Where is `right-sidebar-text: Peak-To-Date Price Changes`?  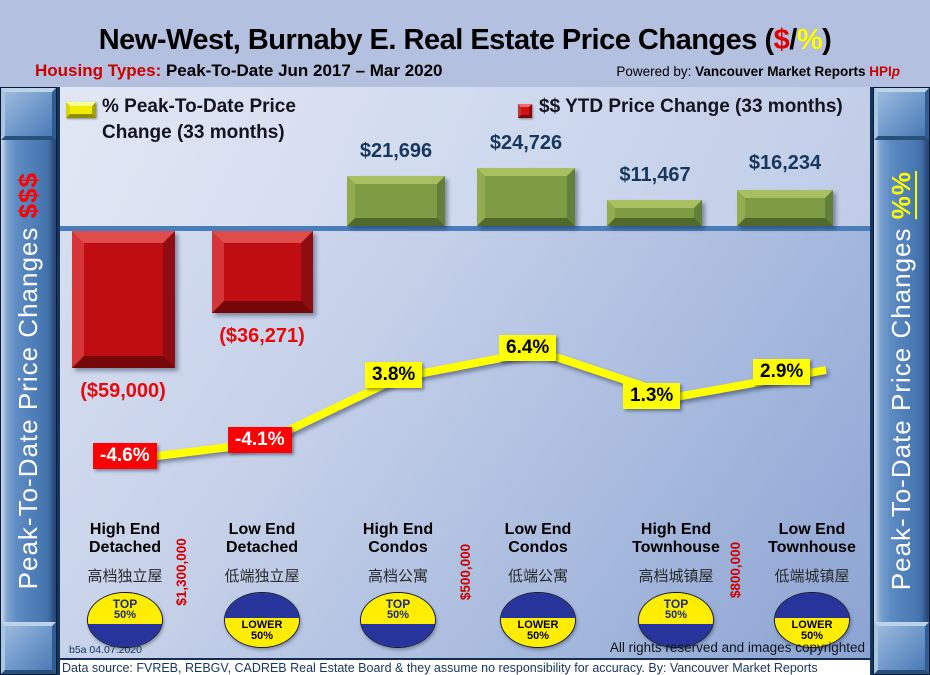 right-sidebar-text: Peak-To-Date Price Changes is located at coordinates (901, 405).